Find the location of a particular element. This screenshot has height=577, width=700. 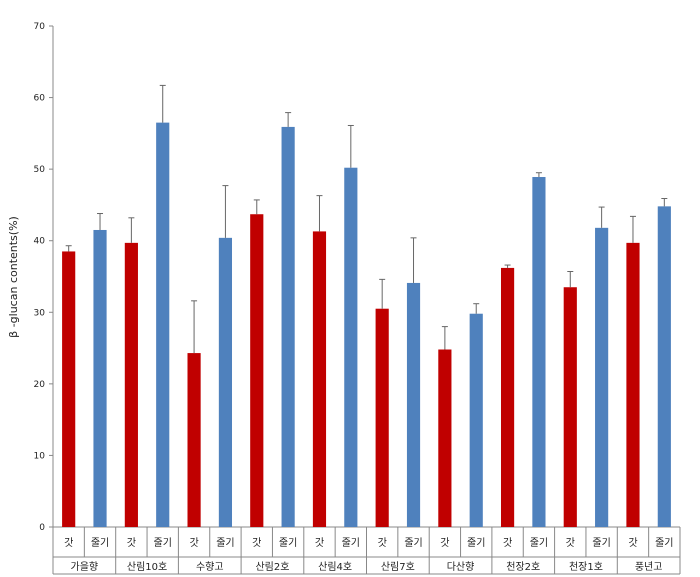

group-label: 산림2호 is located at coordinates (272, 567).